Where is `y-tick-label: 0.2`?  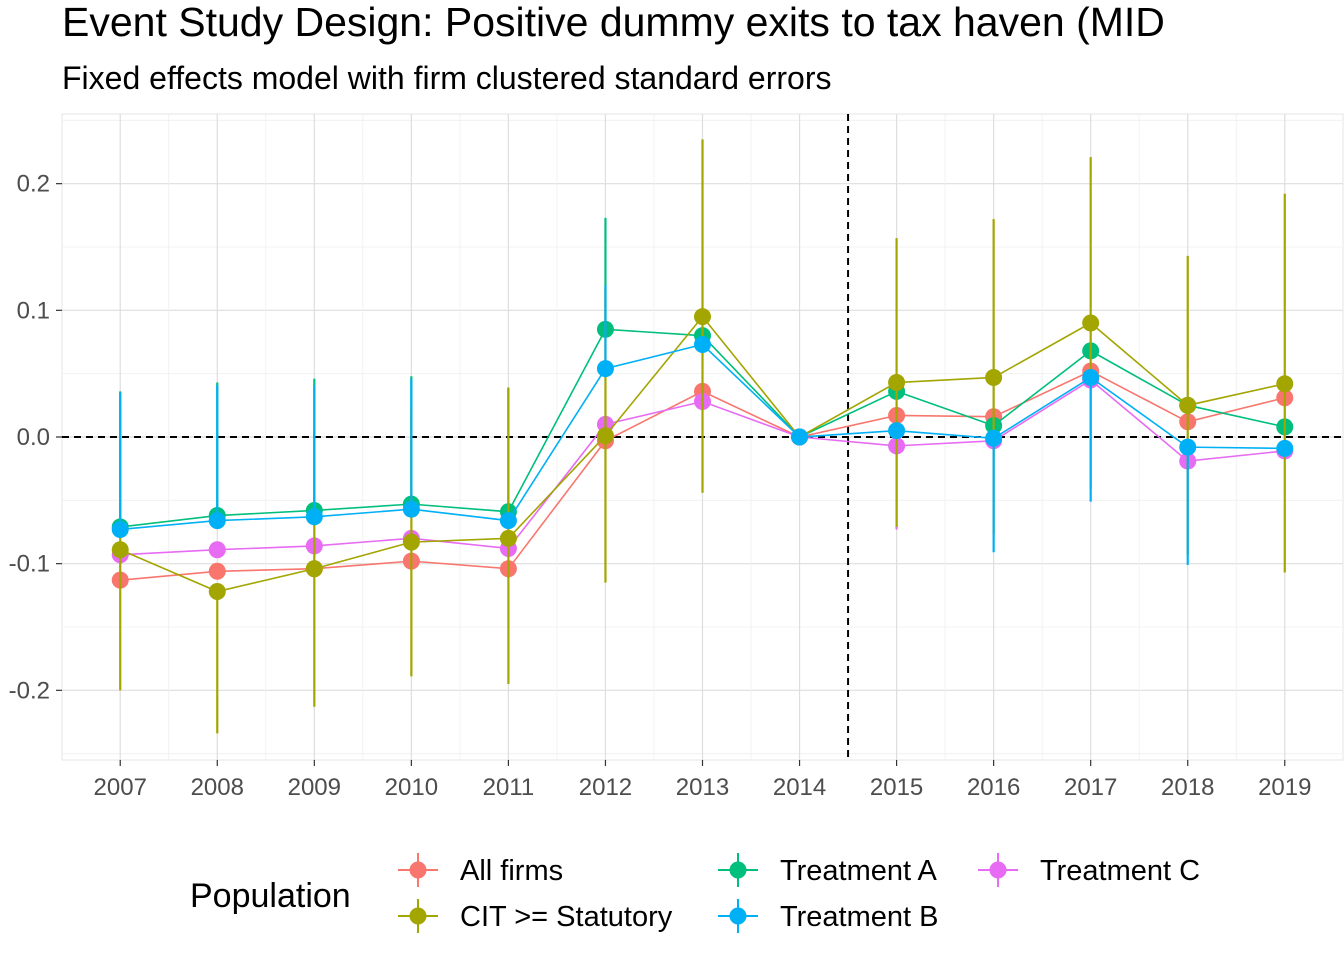
y-tick-label: 0.2 is located at coordinates (33, 184).